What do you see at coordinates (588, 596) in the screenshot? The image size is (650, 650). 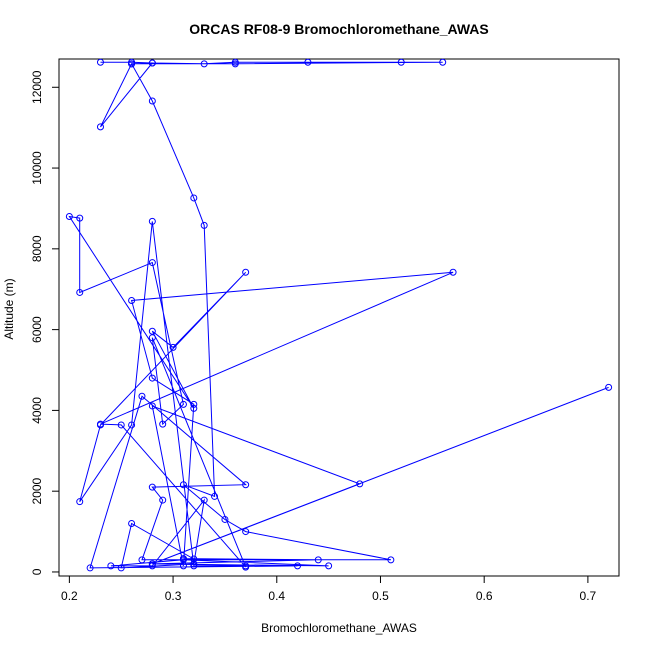 I see `x-tick-label: 0.7` at bounding box center [588, 596].